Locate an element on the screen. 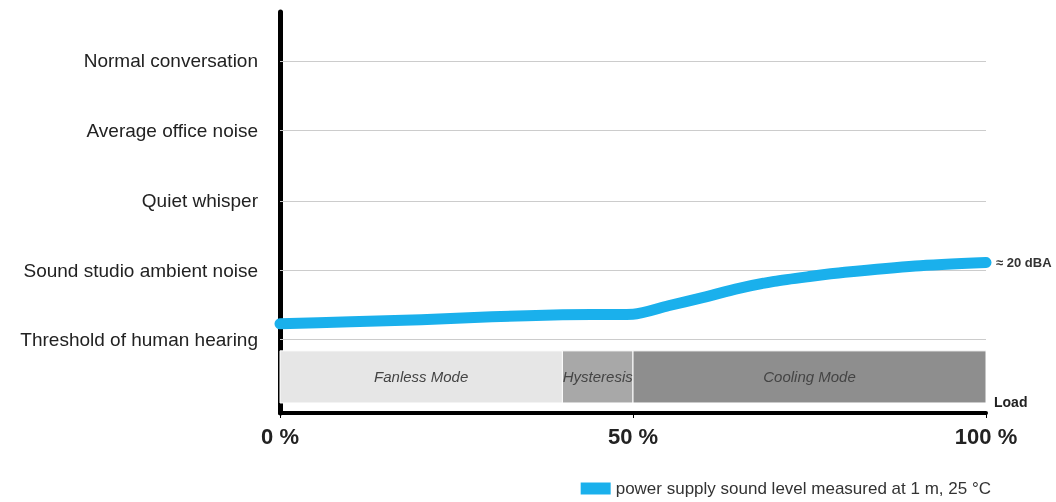 This screenshot has width=1056, height=502. x-tick-label: 50 % is located at coordinates (633, 436).